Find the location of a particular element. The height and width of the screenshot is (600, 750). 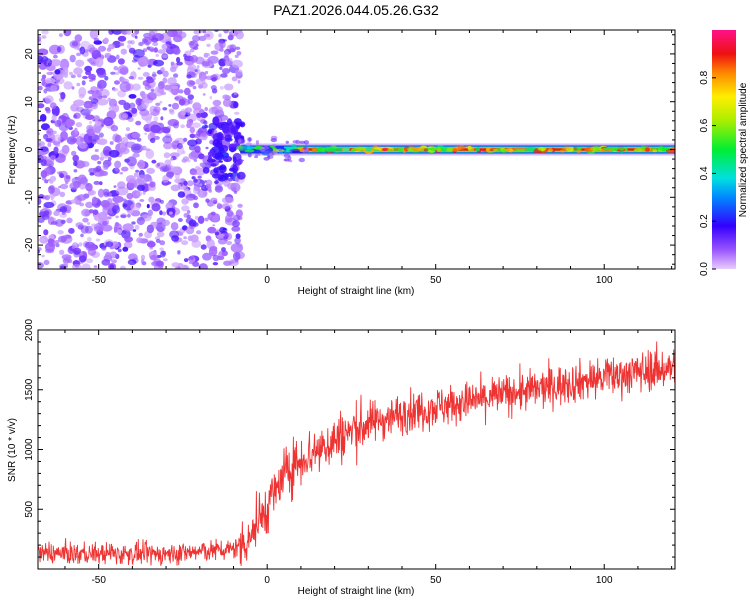

spectrogram-y-axis-label: Frequency (Hz) is located at coordinates (12, 150).